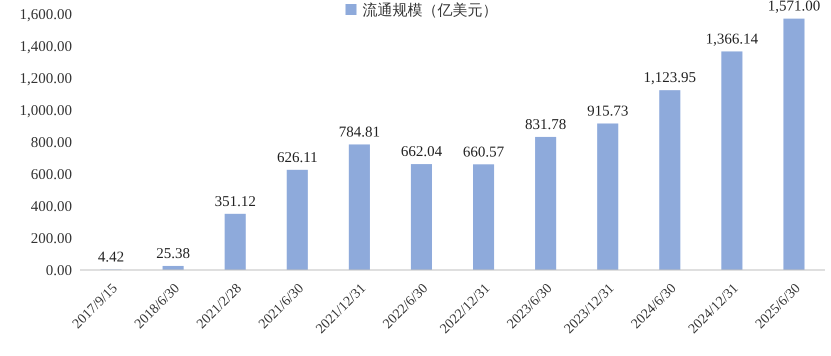 The height and width of the screenshot is (356, 831). What do you see at coordinates (732, 39) in the screenshot?
I see `data-label: 1,366.14` at bounding box center [732, 39].